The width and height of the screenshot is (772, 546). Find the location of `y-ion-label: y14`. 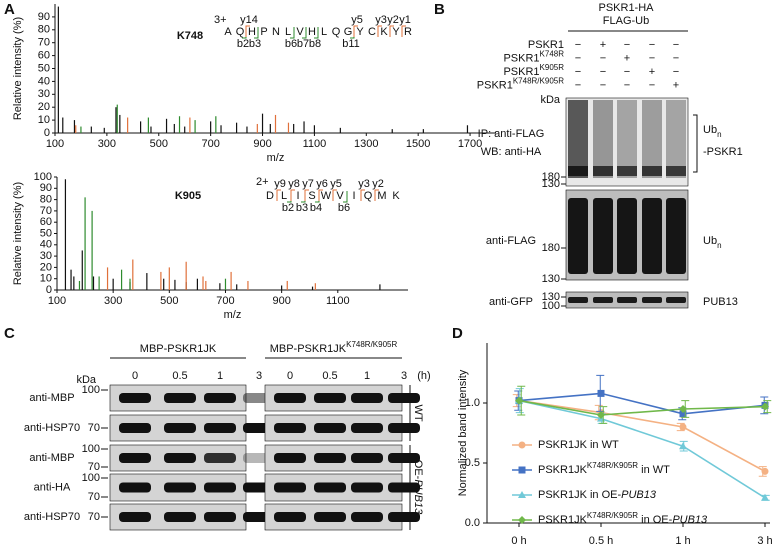

y-ion-label: y14 is located at coordinates (249, 20).